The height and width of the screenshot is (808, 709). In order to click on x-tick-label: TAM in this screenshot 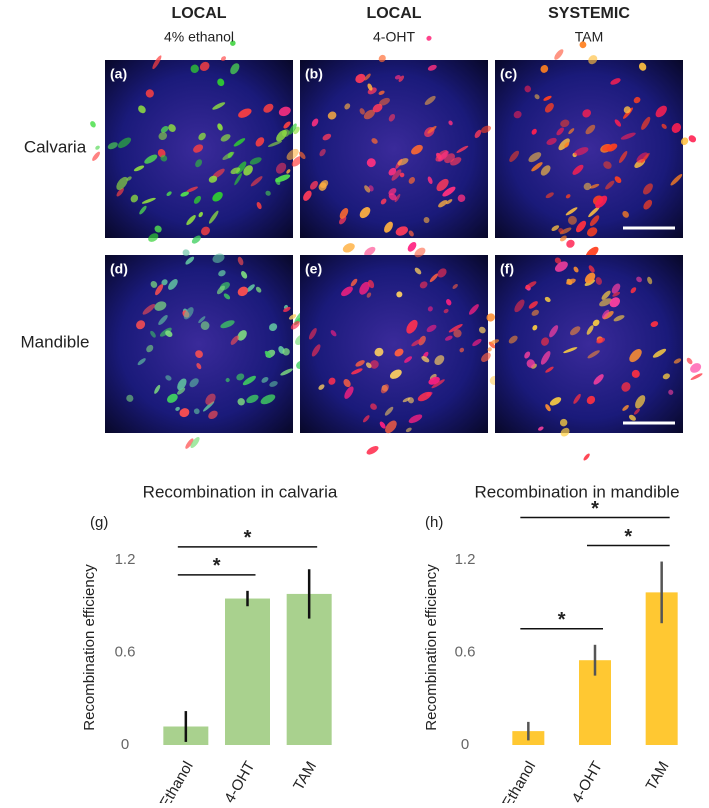, I will do `click(658, 775)`.